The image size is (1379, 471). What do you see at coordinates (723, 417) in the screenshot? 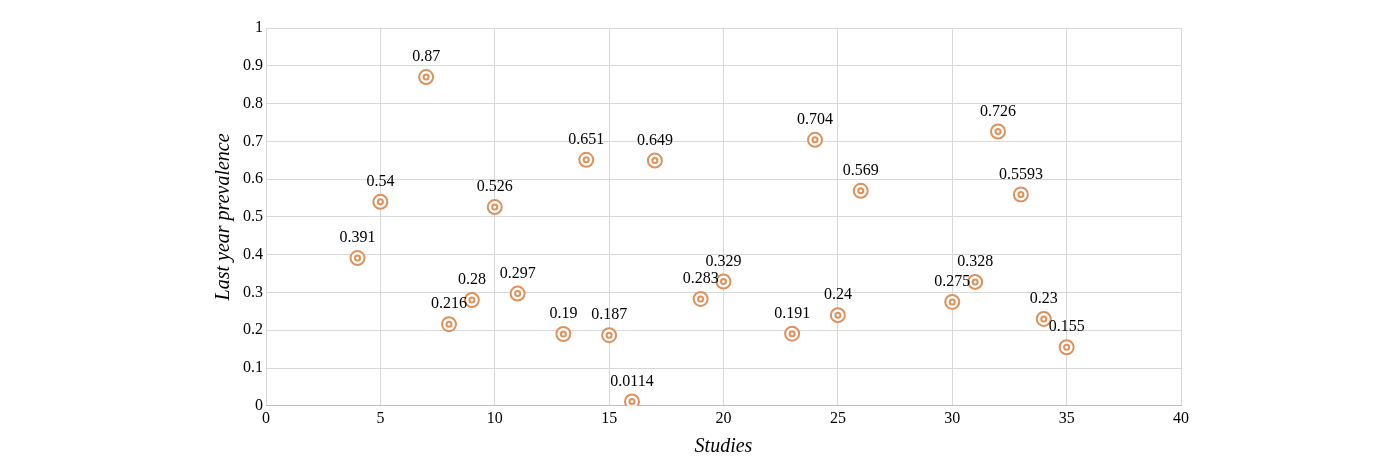
I see `x-tick-label: 20` at bounding box center [723, 417].